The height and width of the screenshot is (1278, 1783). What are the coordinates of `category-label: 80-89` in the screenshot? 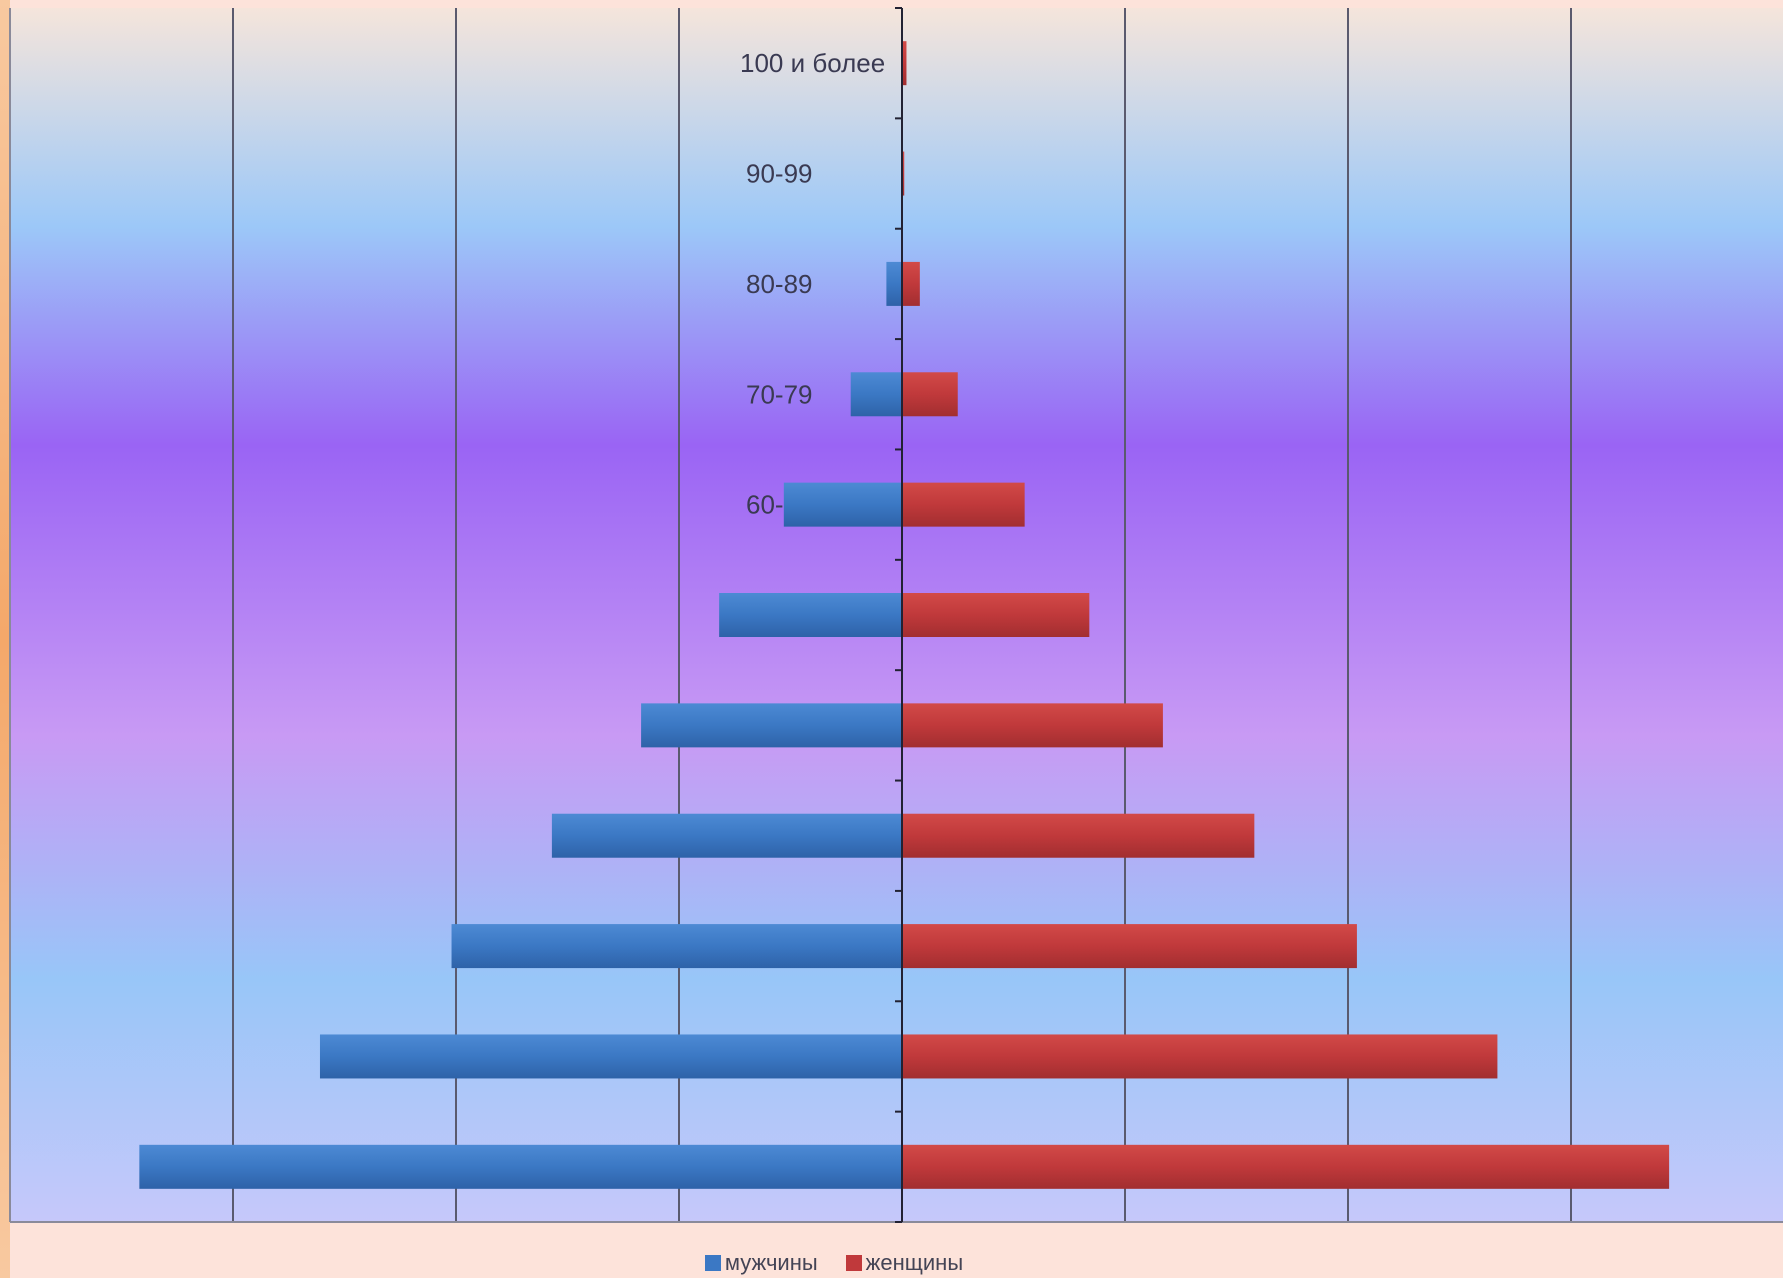 It's located at (779, 284).